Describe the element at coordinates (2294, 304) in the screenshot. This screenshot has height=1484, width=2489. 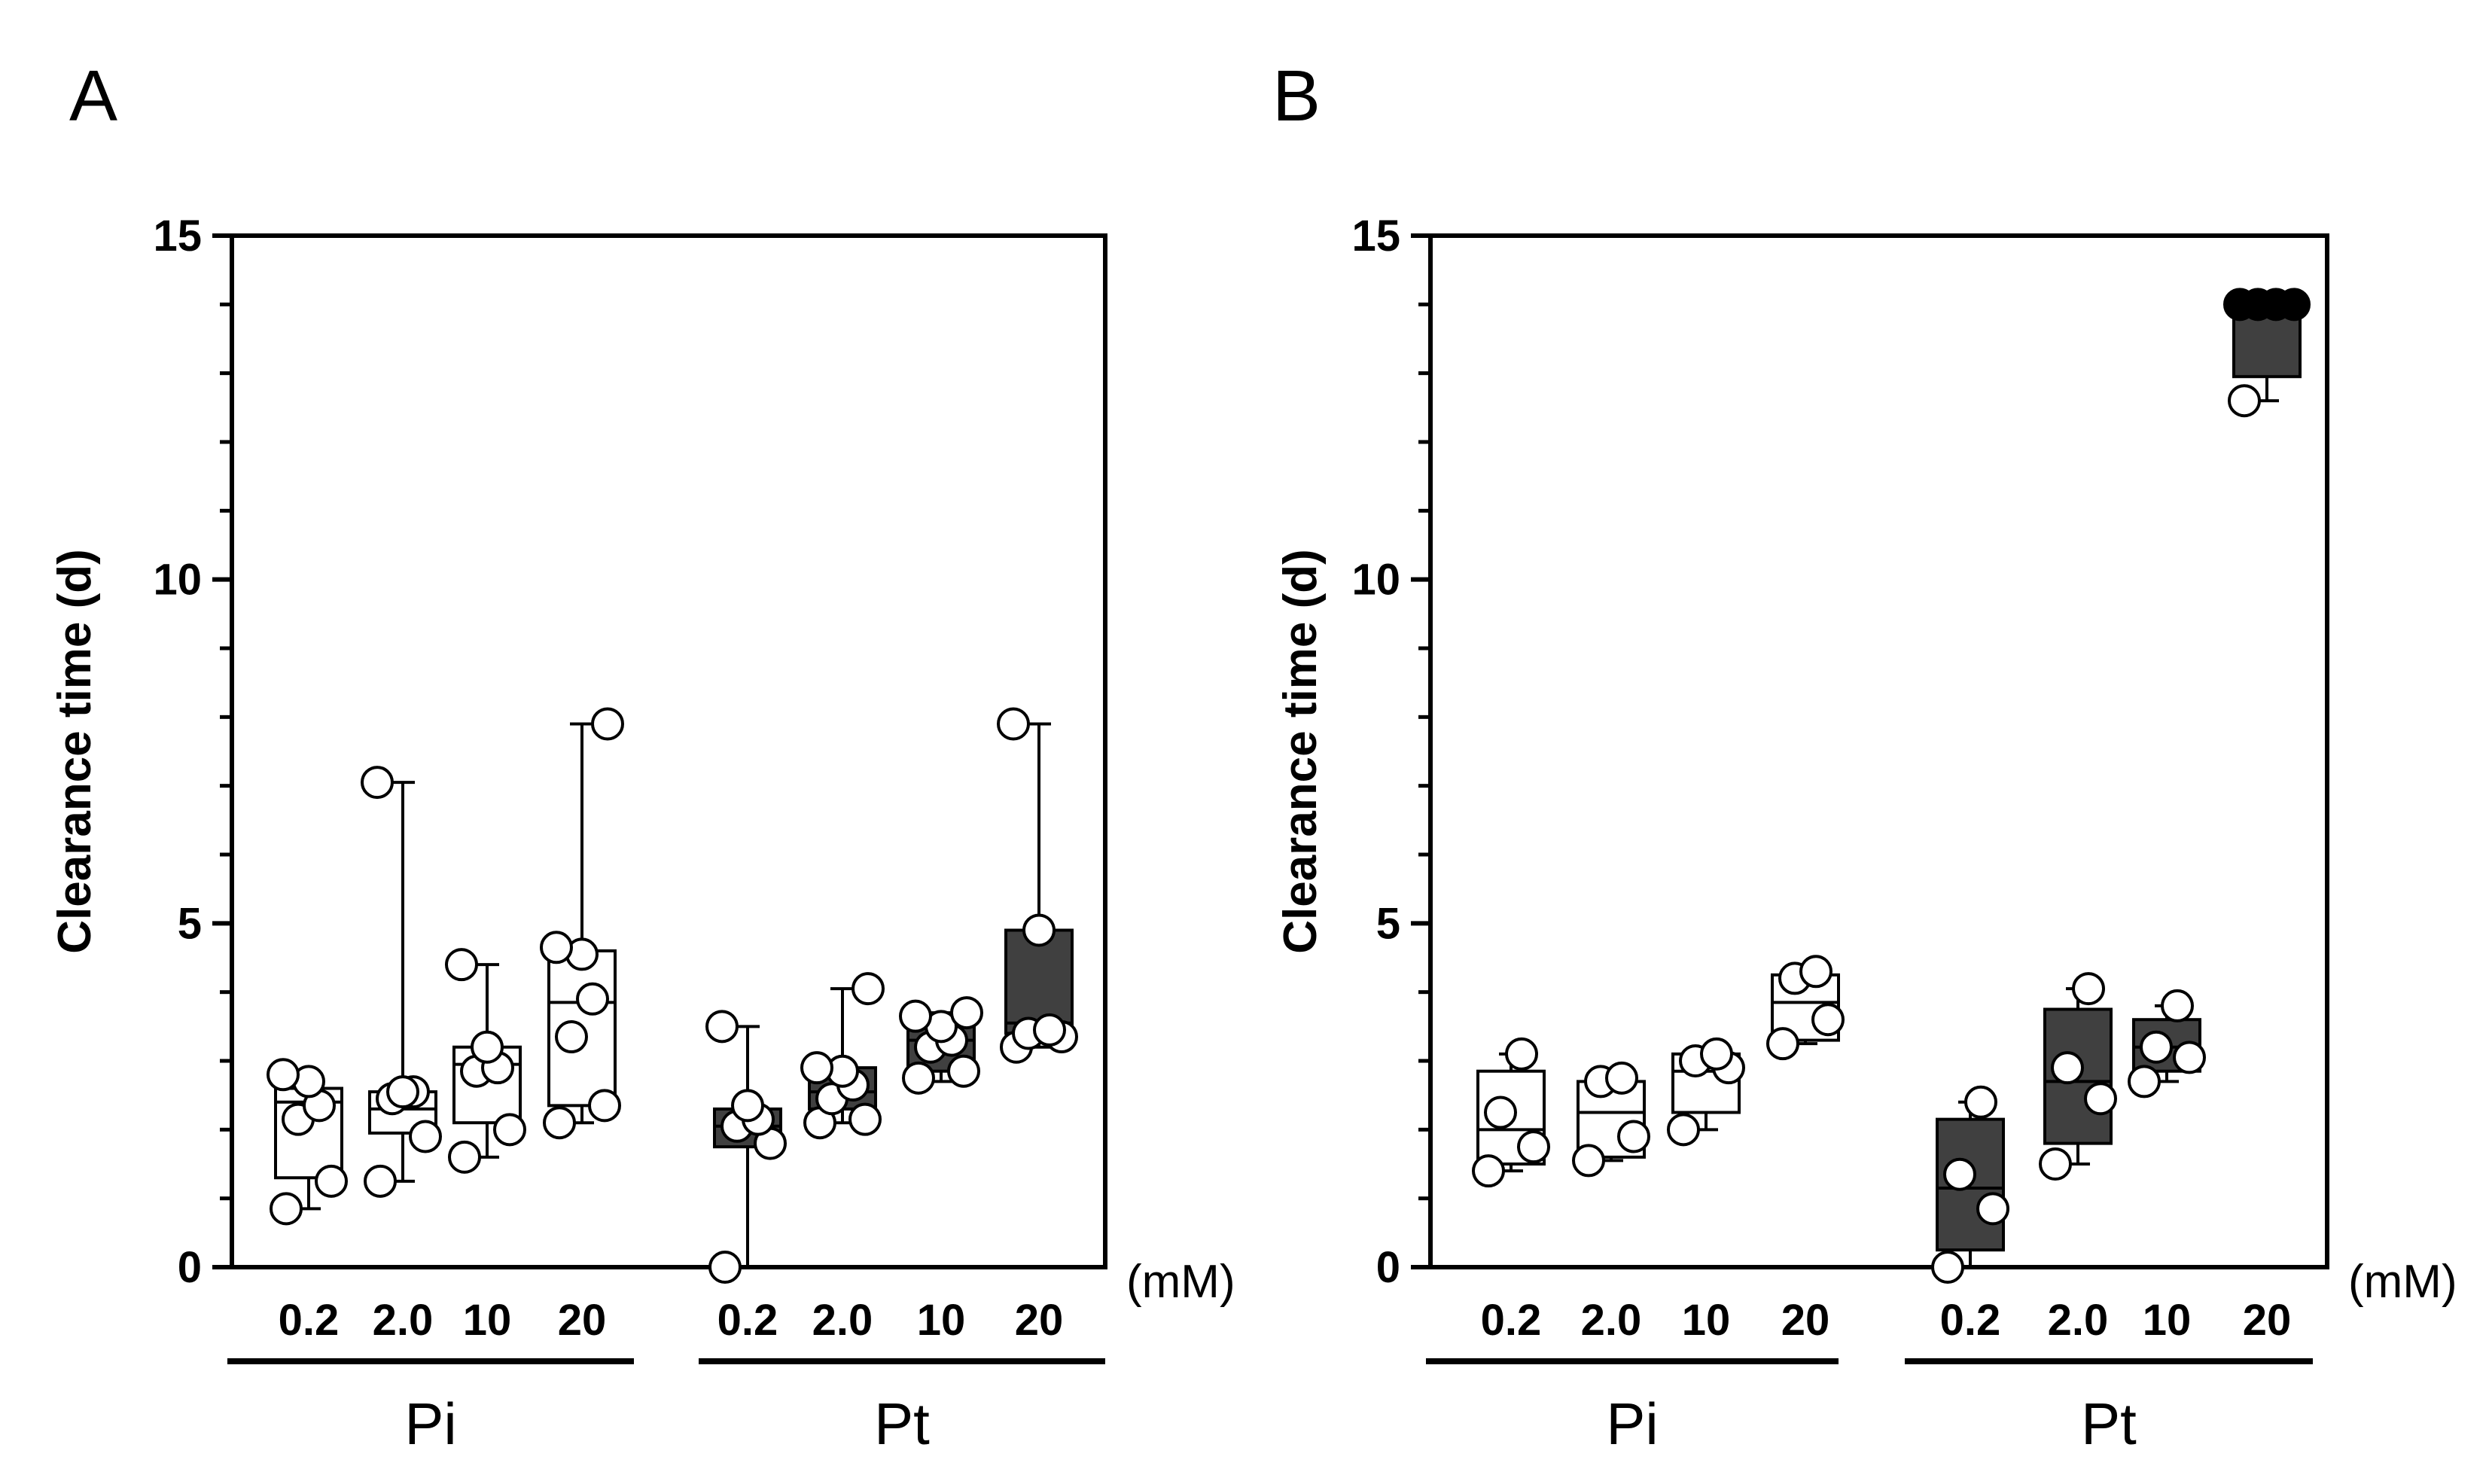
I see `data-point-filled` at that location.